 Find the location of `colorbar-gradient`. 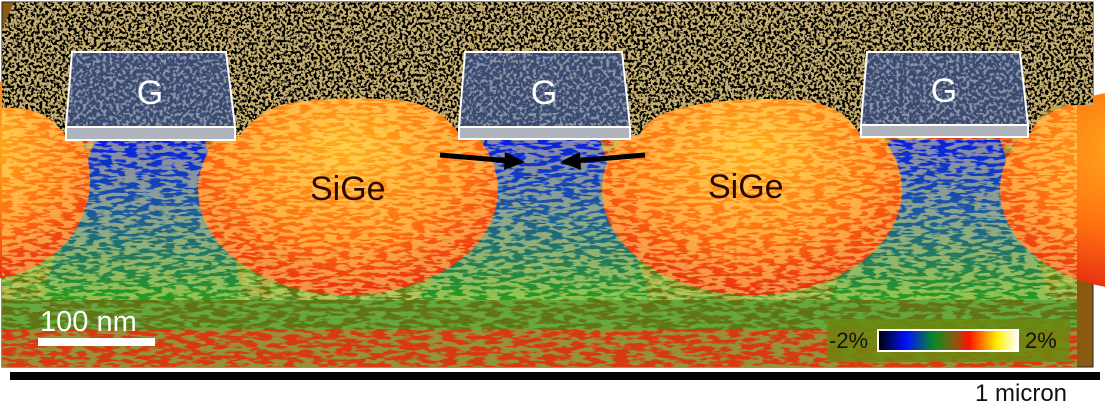

colorbar-gradient is located at coordinates (948, 340).